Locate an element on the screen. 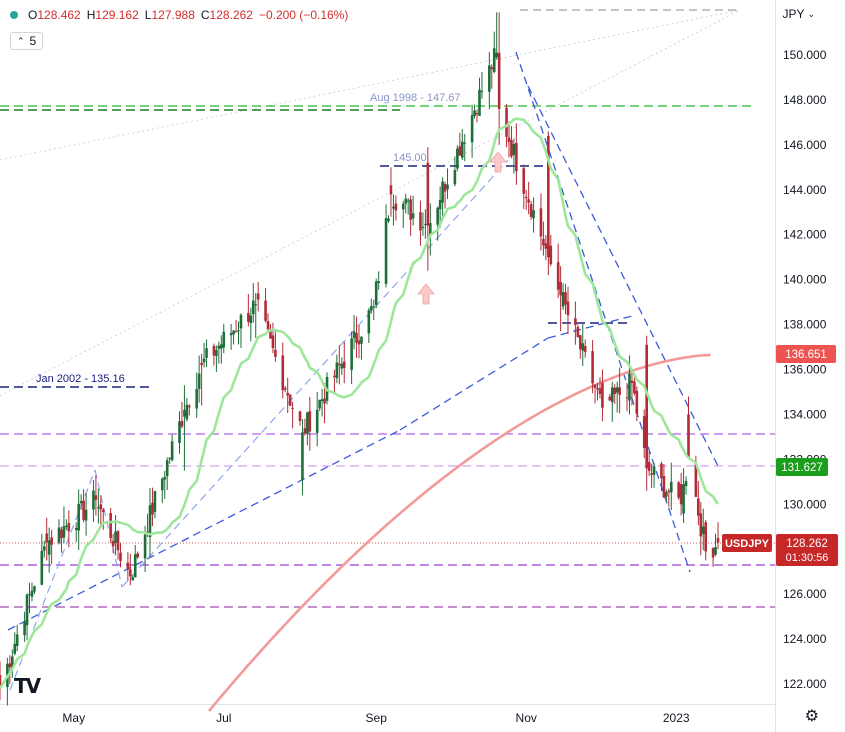 The image size is (845, 732). y-tick-label: 136.000 is located at coordinates (805, 370).